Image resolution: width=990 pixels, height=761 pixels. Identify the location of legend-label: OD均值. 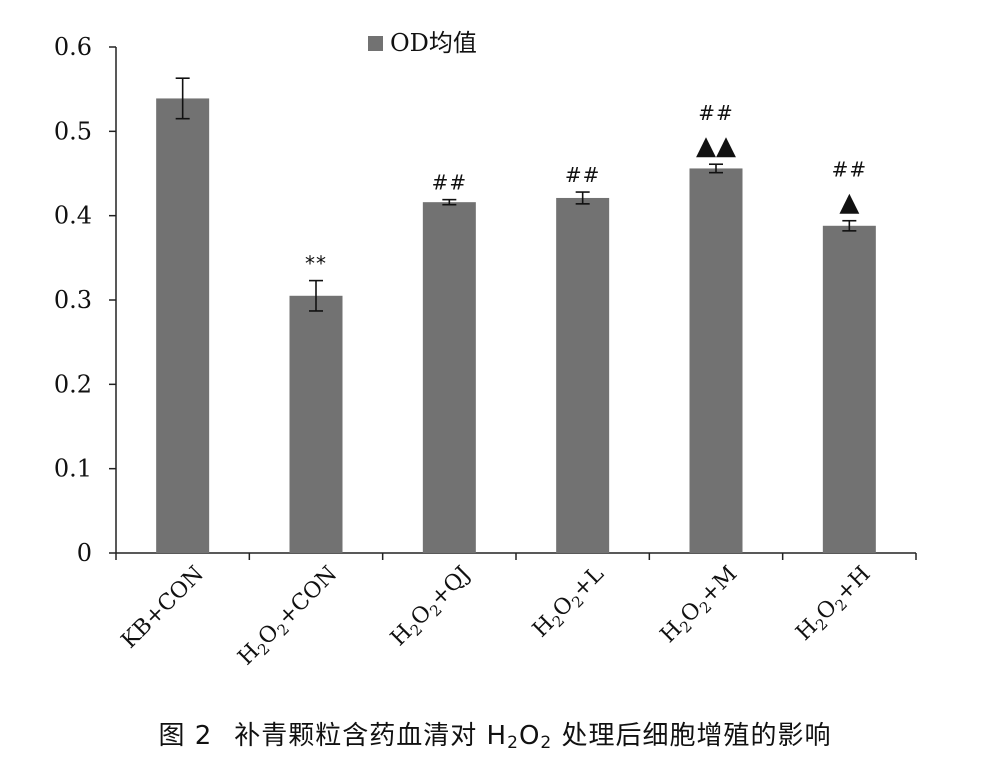
(433, 43).